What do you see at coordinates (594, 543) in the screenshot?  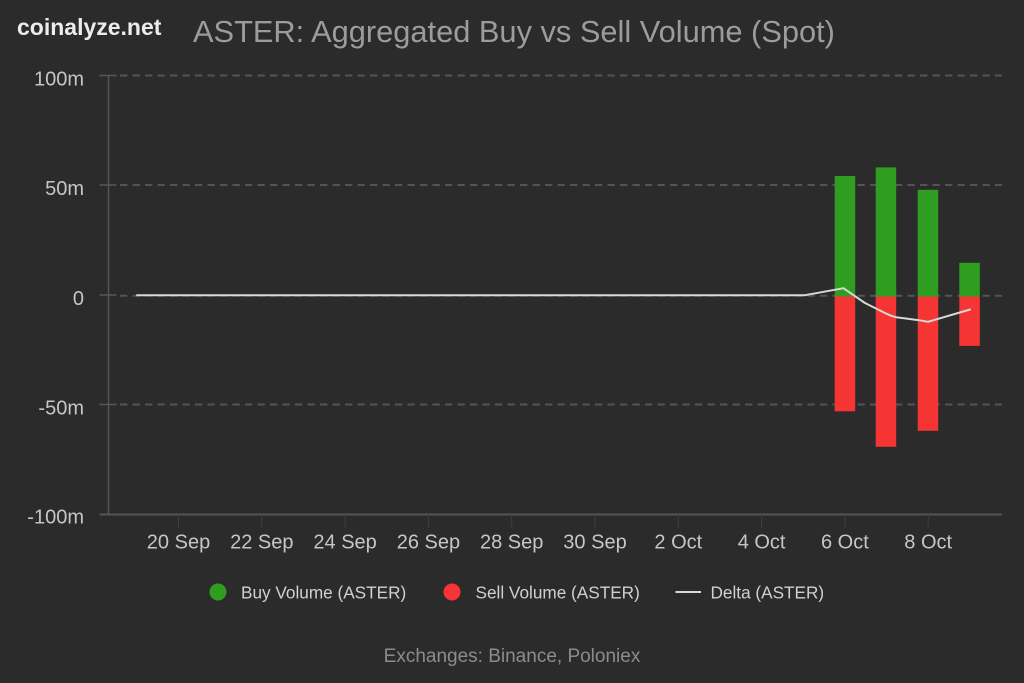 I see `svg-text: 30 Sep` at bounding box center [594, 543].